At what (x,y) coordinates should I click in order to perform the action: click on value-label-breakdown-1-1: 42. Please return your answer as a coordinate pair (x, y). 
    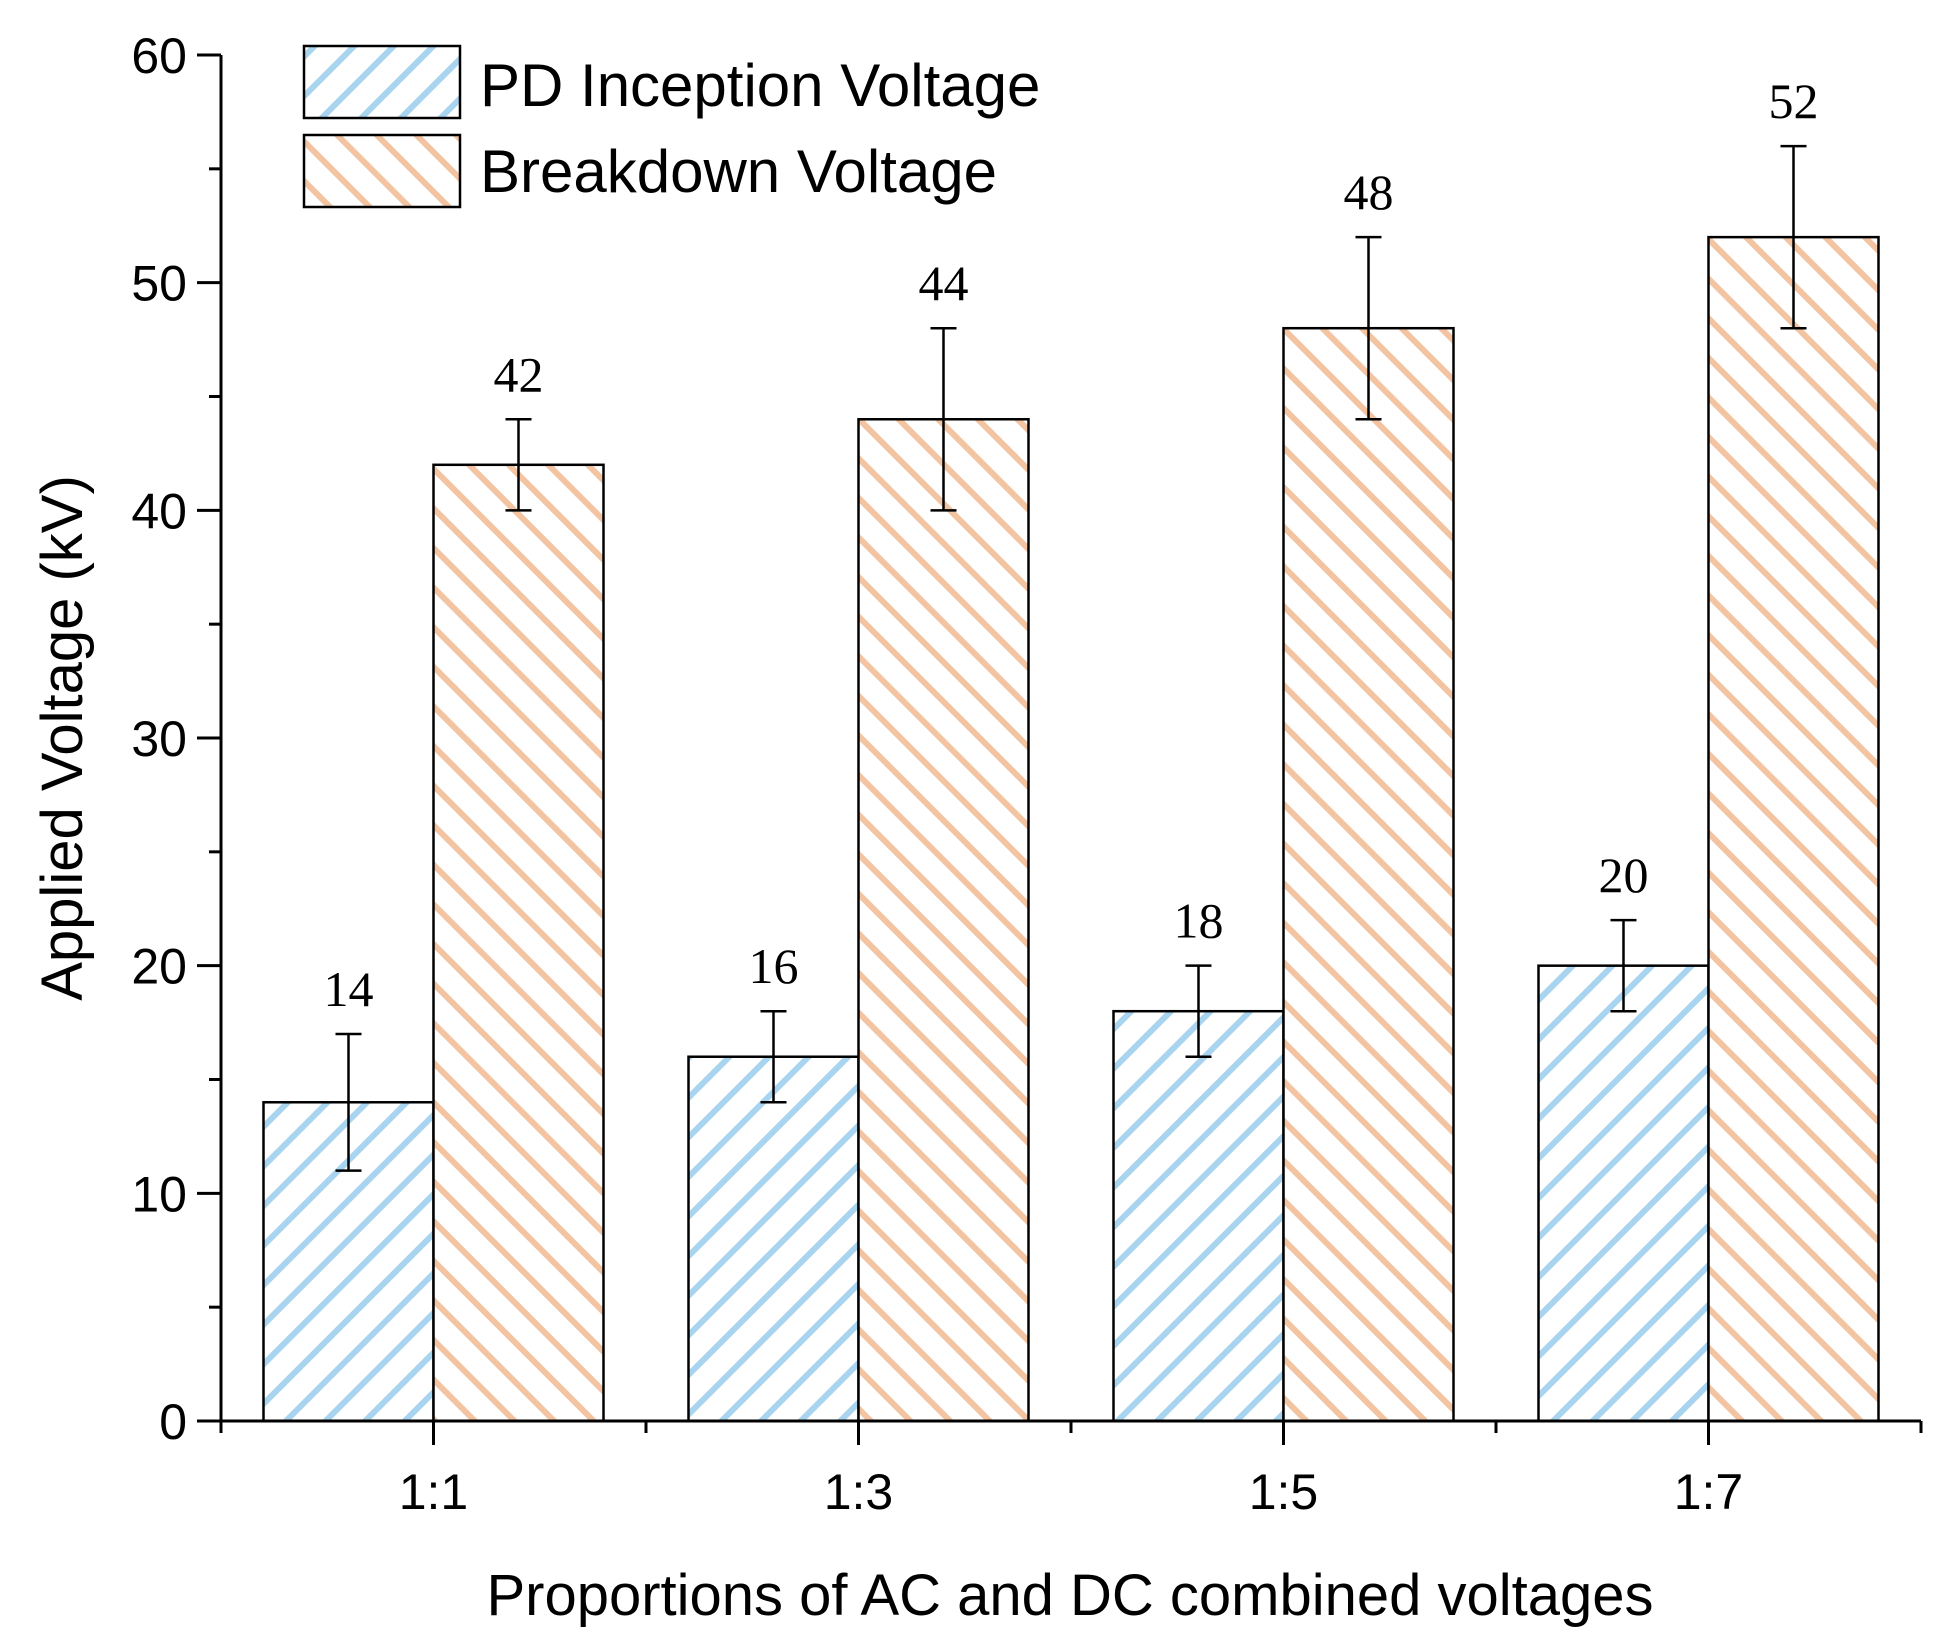
    Looking at the image, I should click on (519, 374).